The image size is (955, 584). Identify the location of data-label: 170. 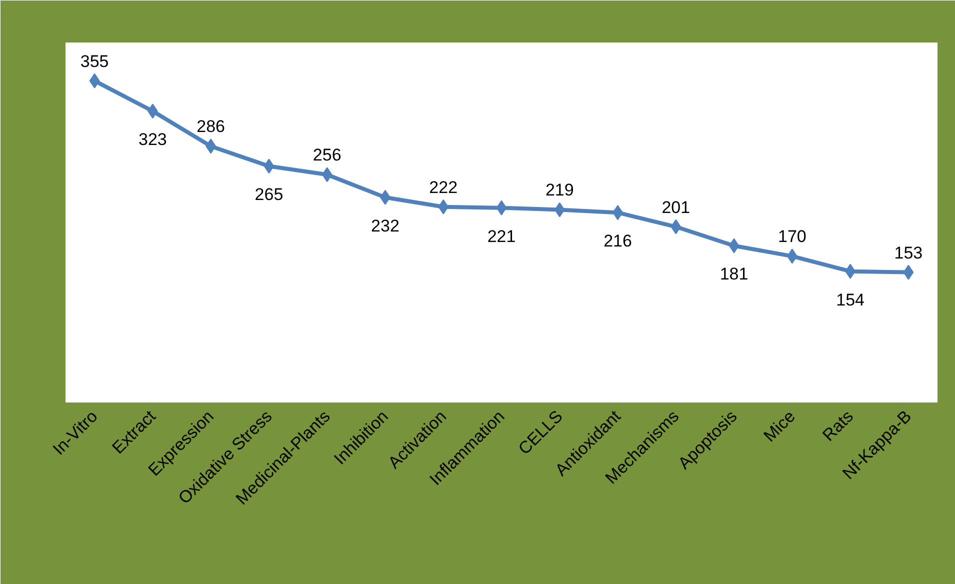
(792, 236).